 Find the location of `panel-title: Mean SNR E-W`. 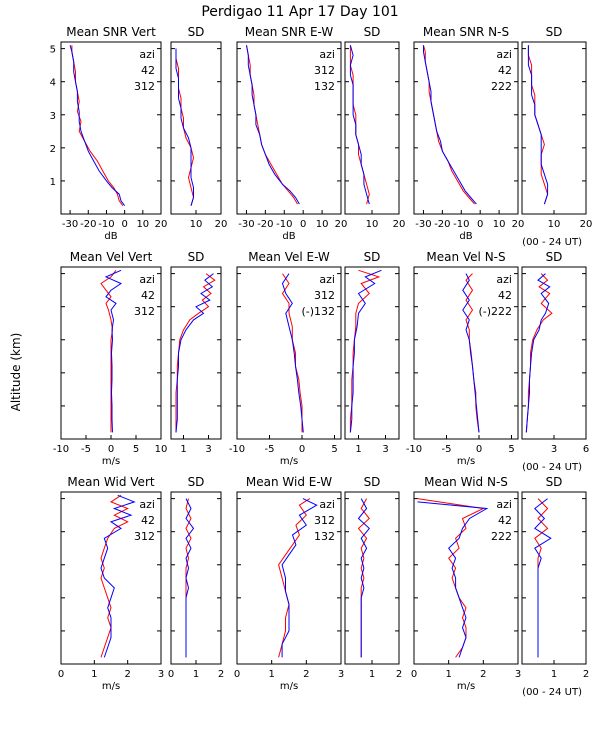

panel-title: Mean SNR E-W is located at coordinates (289, 32).